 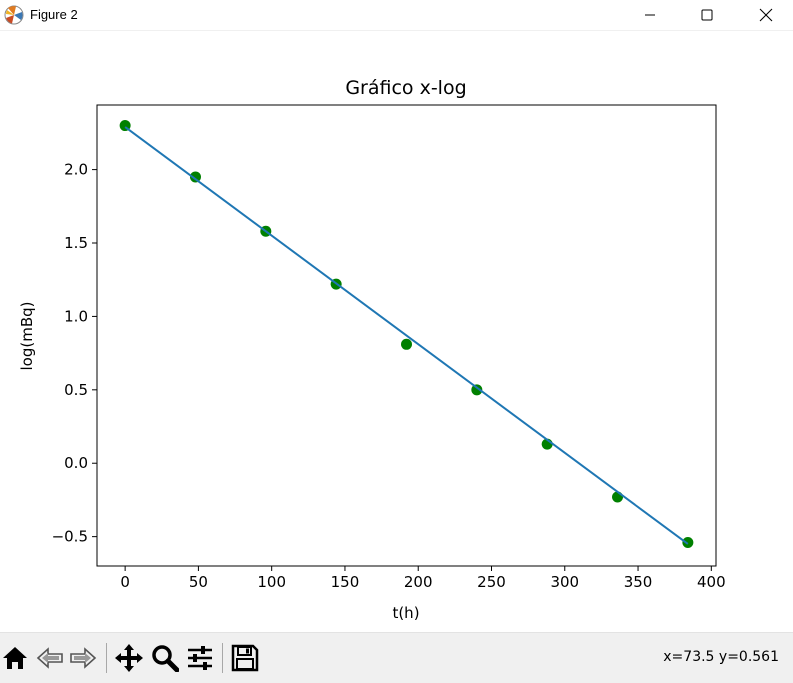 I want to click on back-button, so click(x=50, y=658).